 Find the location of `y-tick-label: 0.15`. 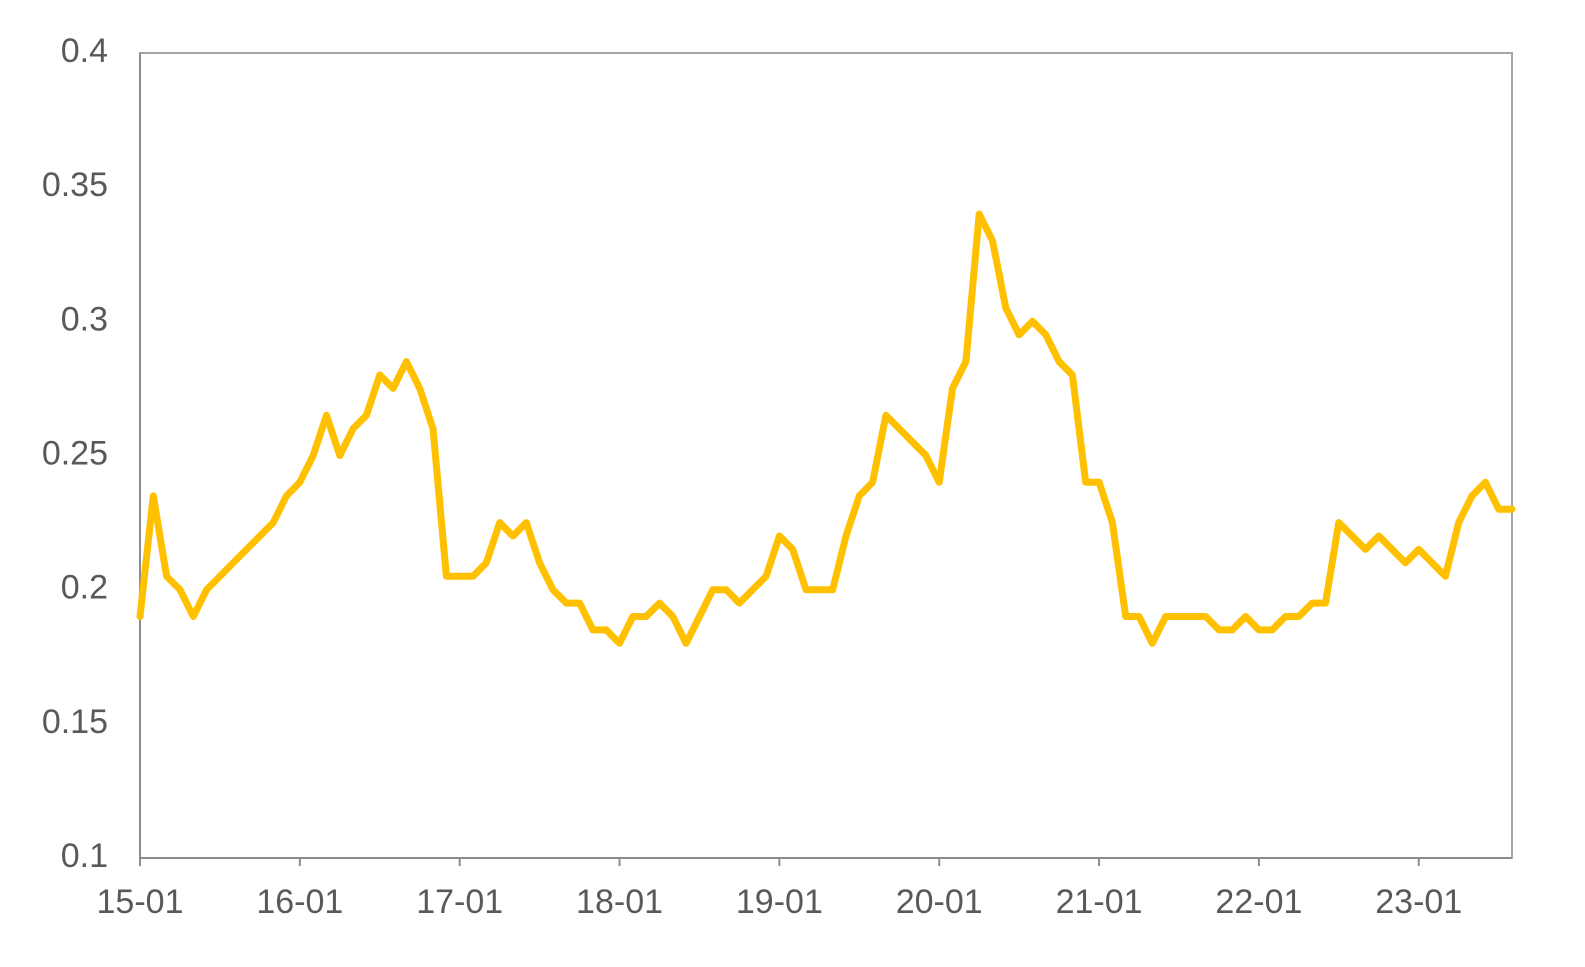

y-tick-label: 0.15 is located at coordinates (75, 722).